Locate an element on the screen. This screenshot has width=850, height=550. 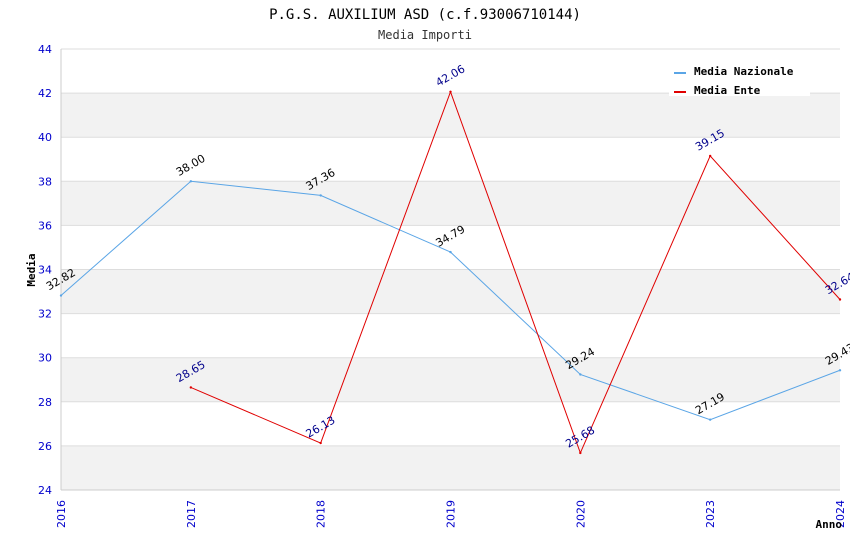
legend-box is located at coordinates (739, 78).